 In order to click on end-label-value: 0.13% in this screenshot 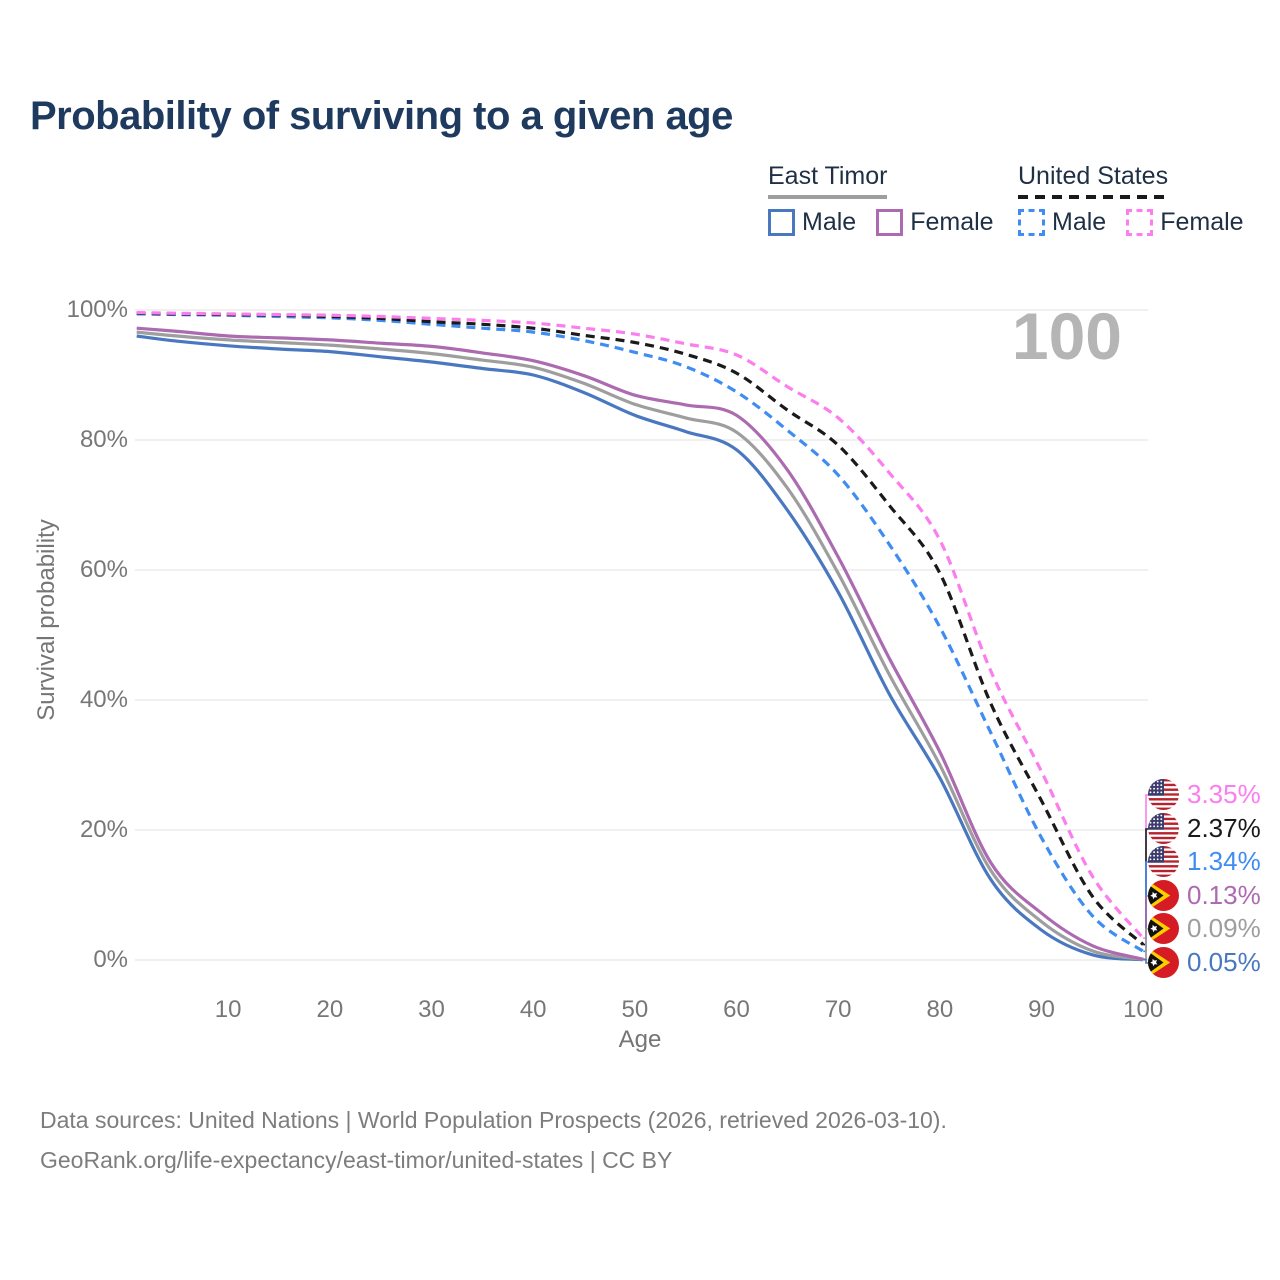, I will do `click(1224, 895)`.